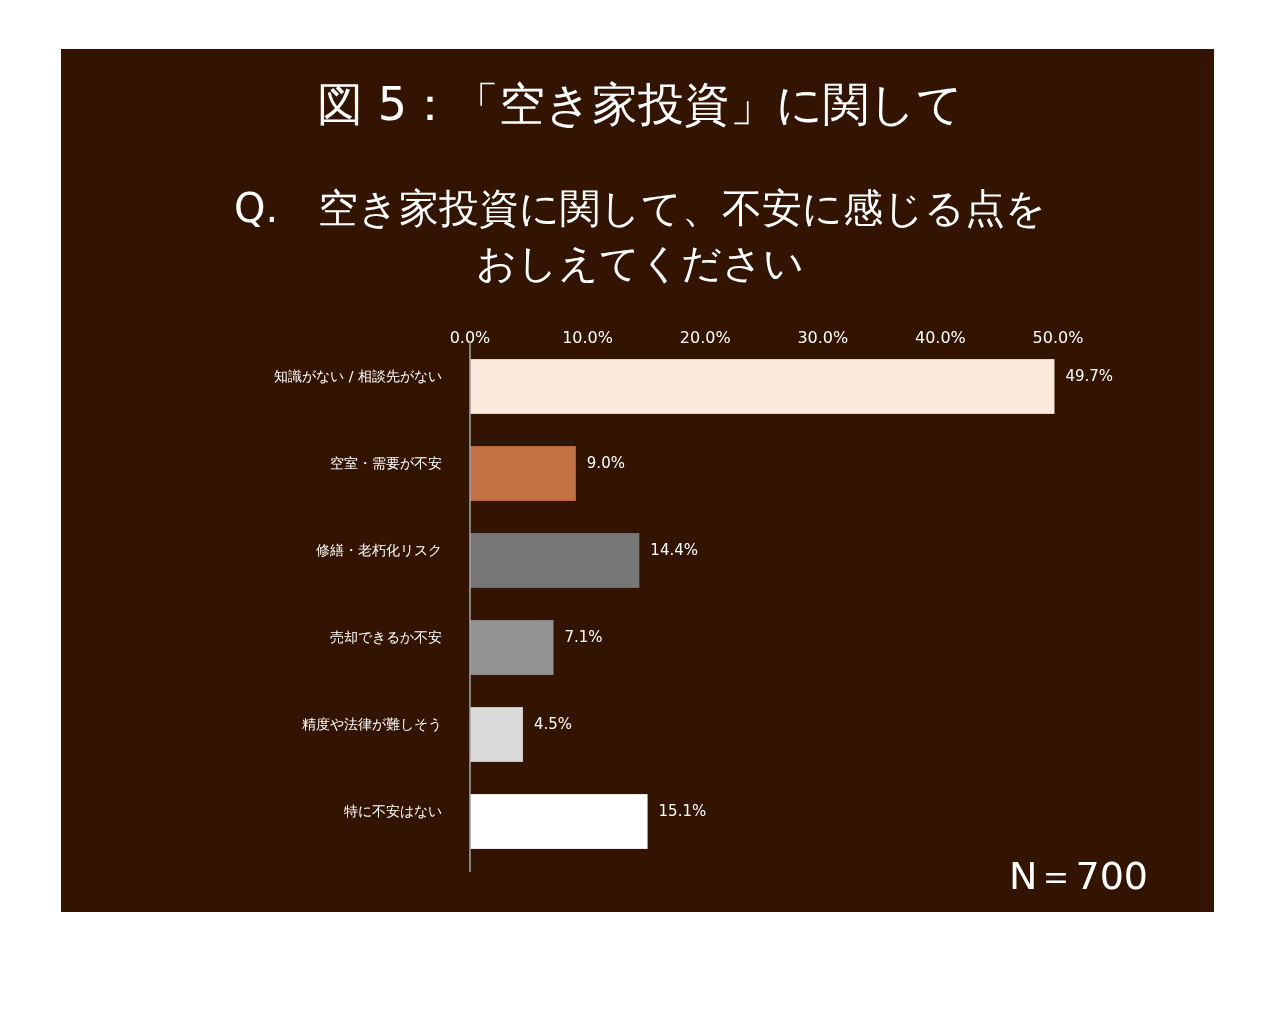 Image resolution: width=1280 pixels, height=1024 pixels. I want to click on y-tick-label: 売却できるか不安, so click(386, 636).